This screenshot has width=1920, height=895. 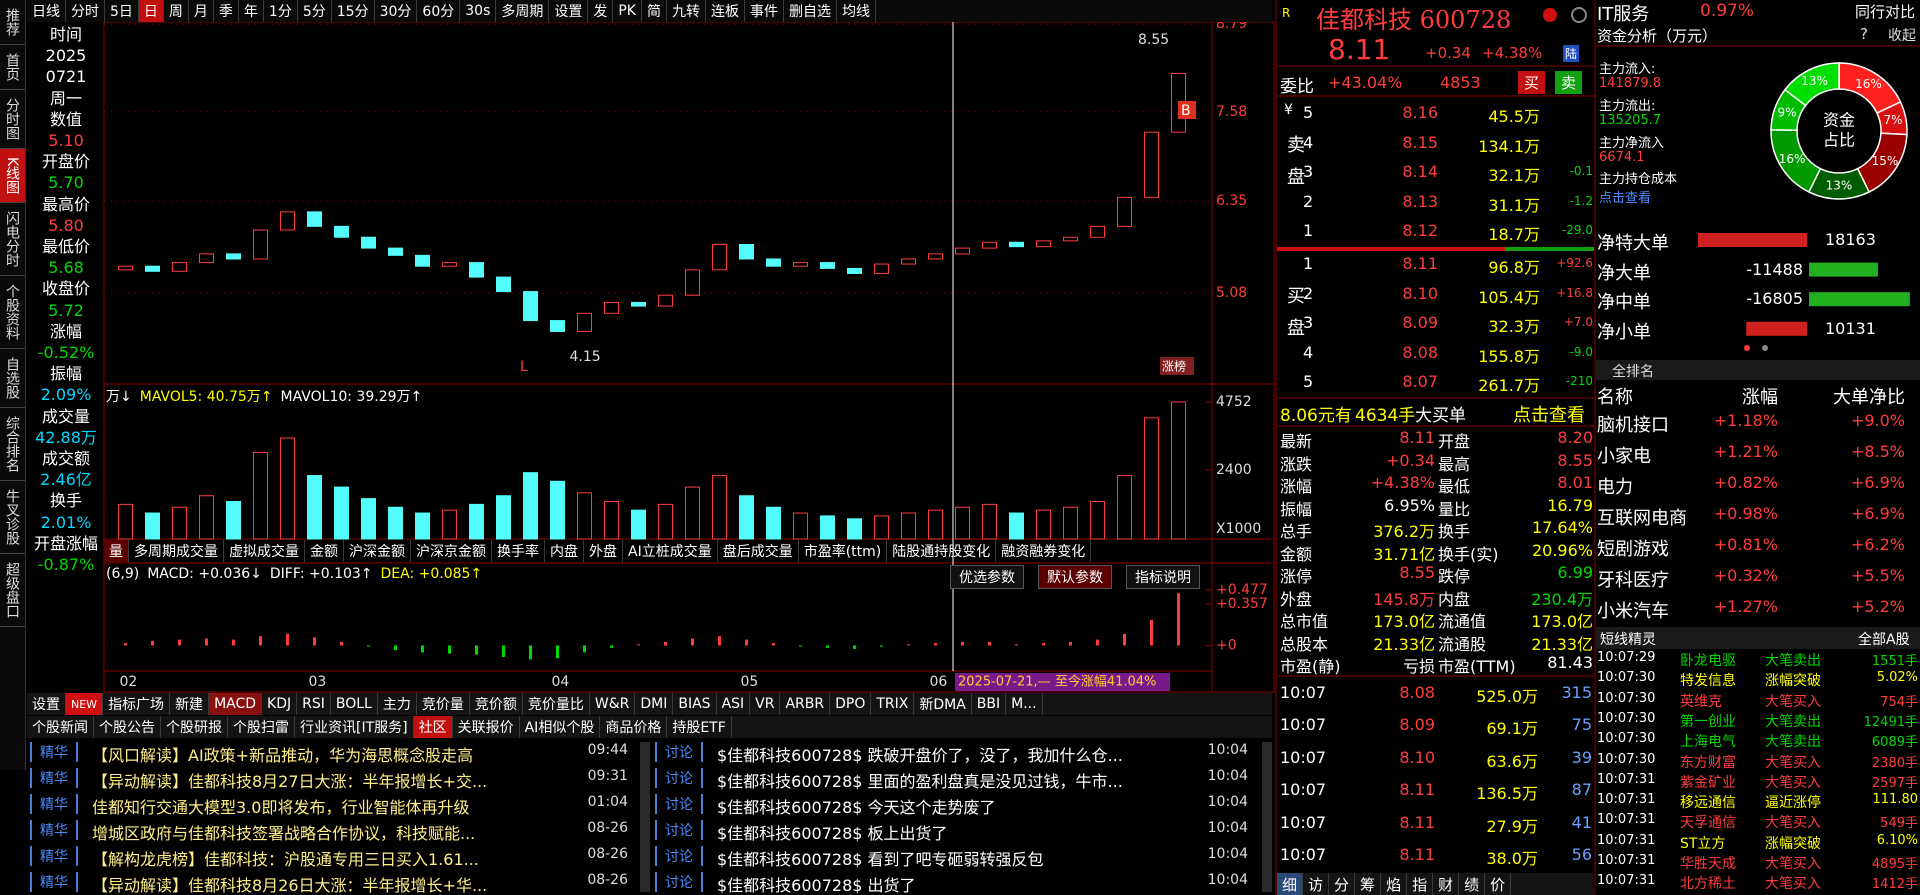 I want to click on indicator-tab: 金额, so click(x=324, y=551).